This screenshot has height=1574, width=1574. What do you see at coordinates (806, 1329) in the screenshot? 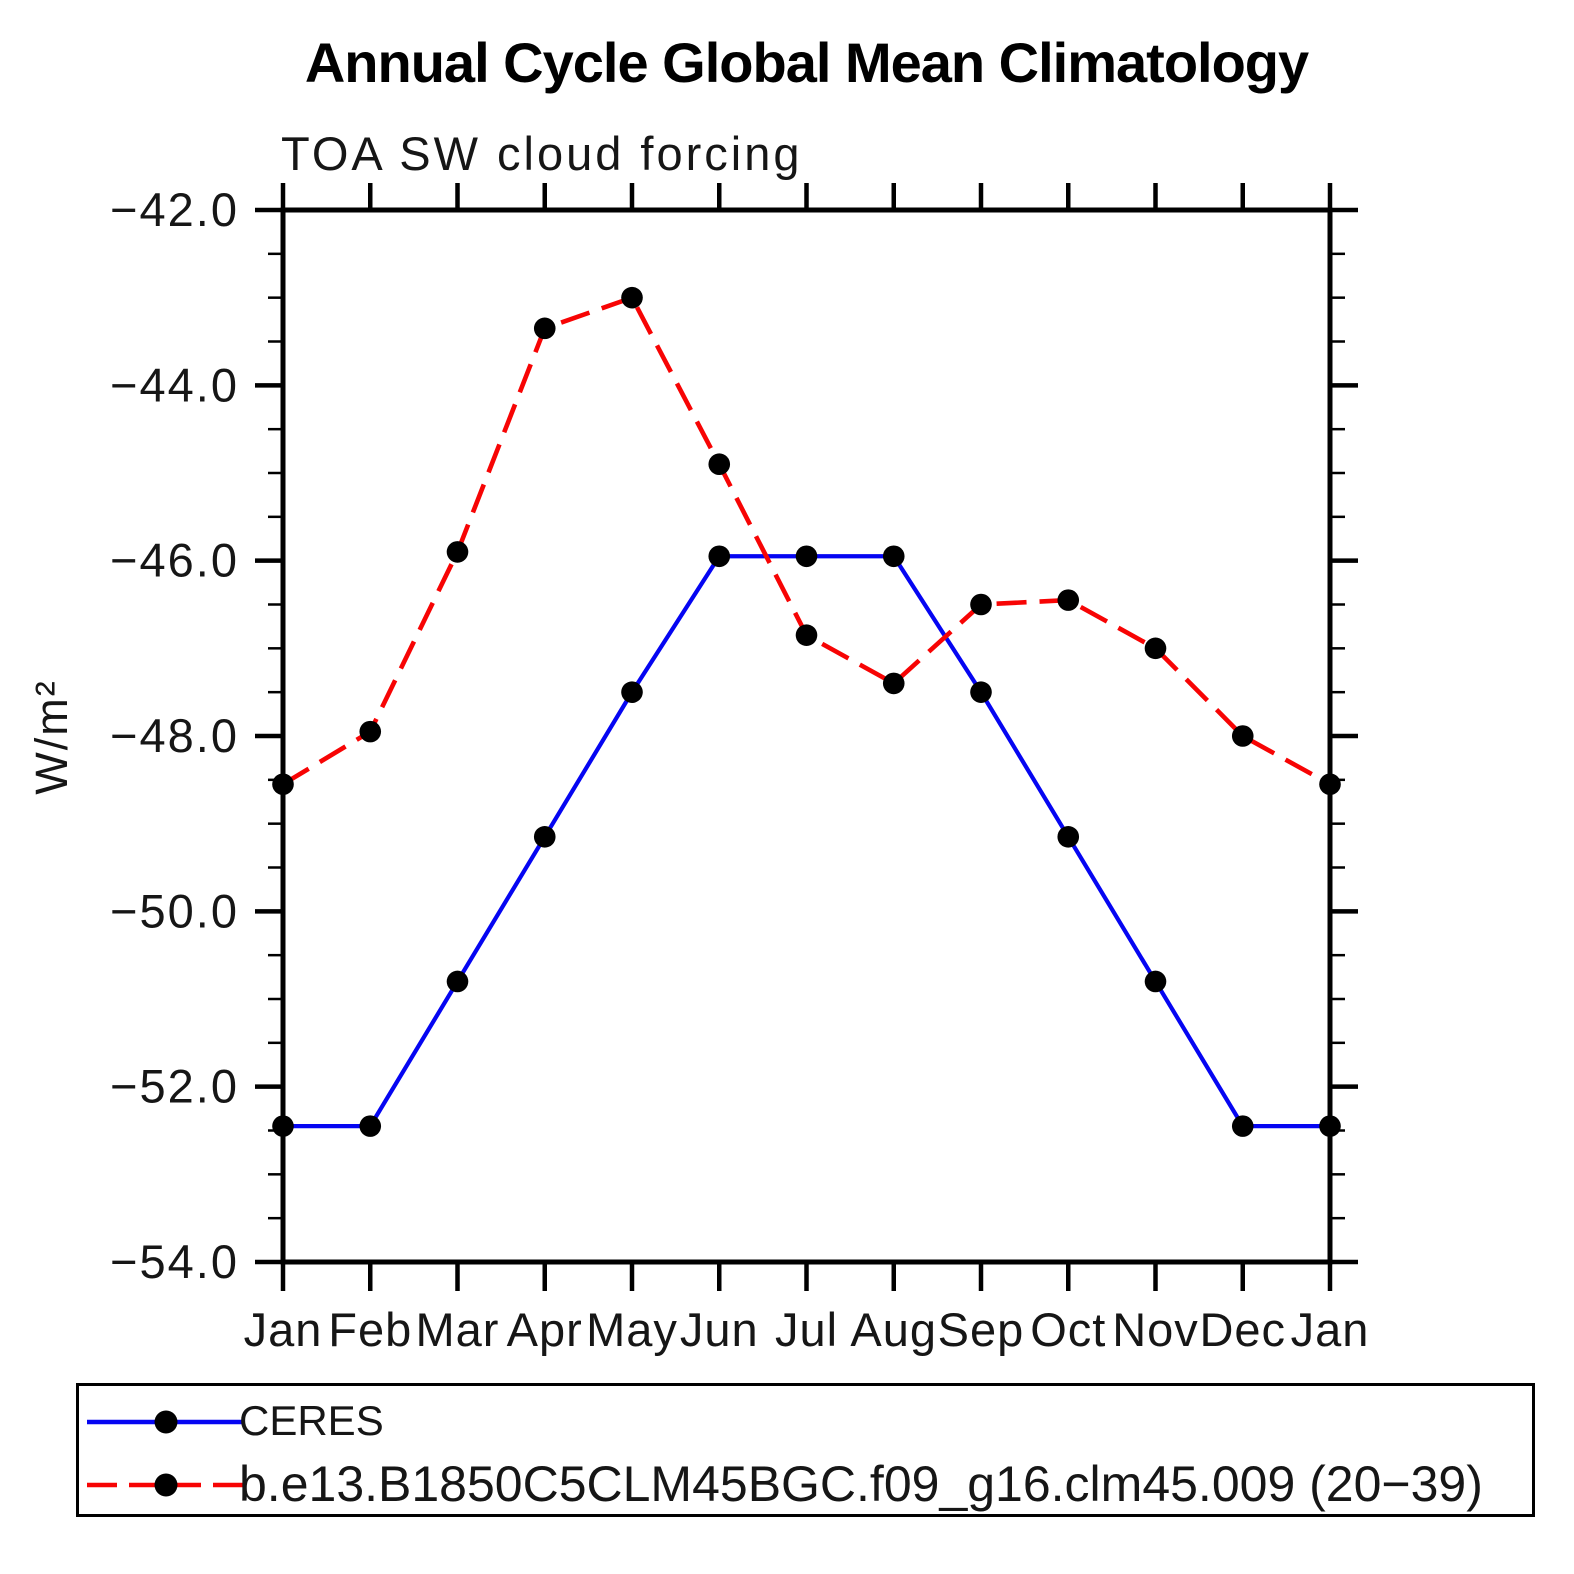
I see `x-tick-label: Jul` at bounding box center [806, 1329].